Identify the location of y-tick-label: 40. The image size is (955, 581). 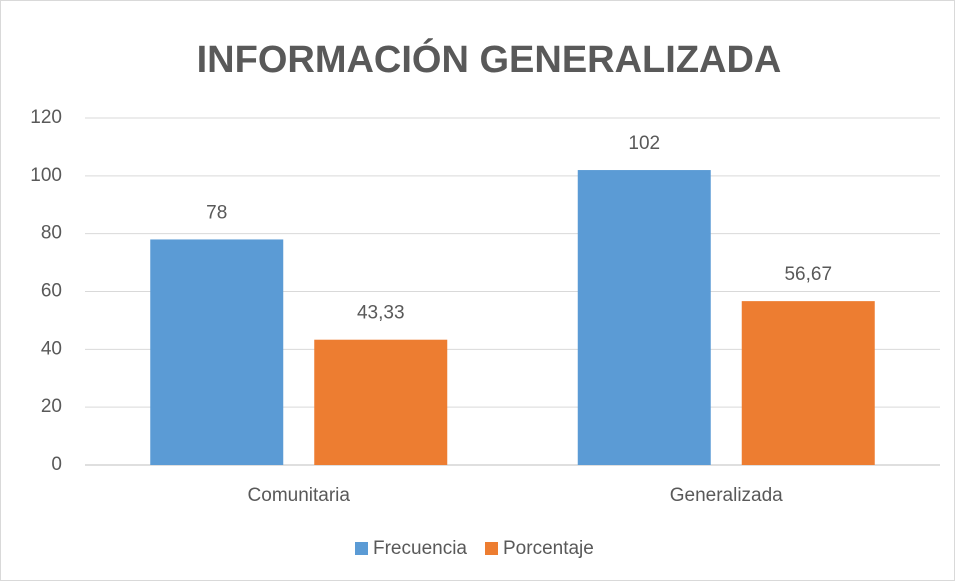
(51, 348).